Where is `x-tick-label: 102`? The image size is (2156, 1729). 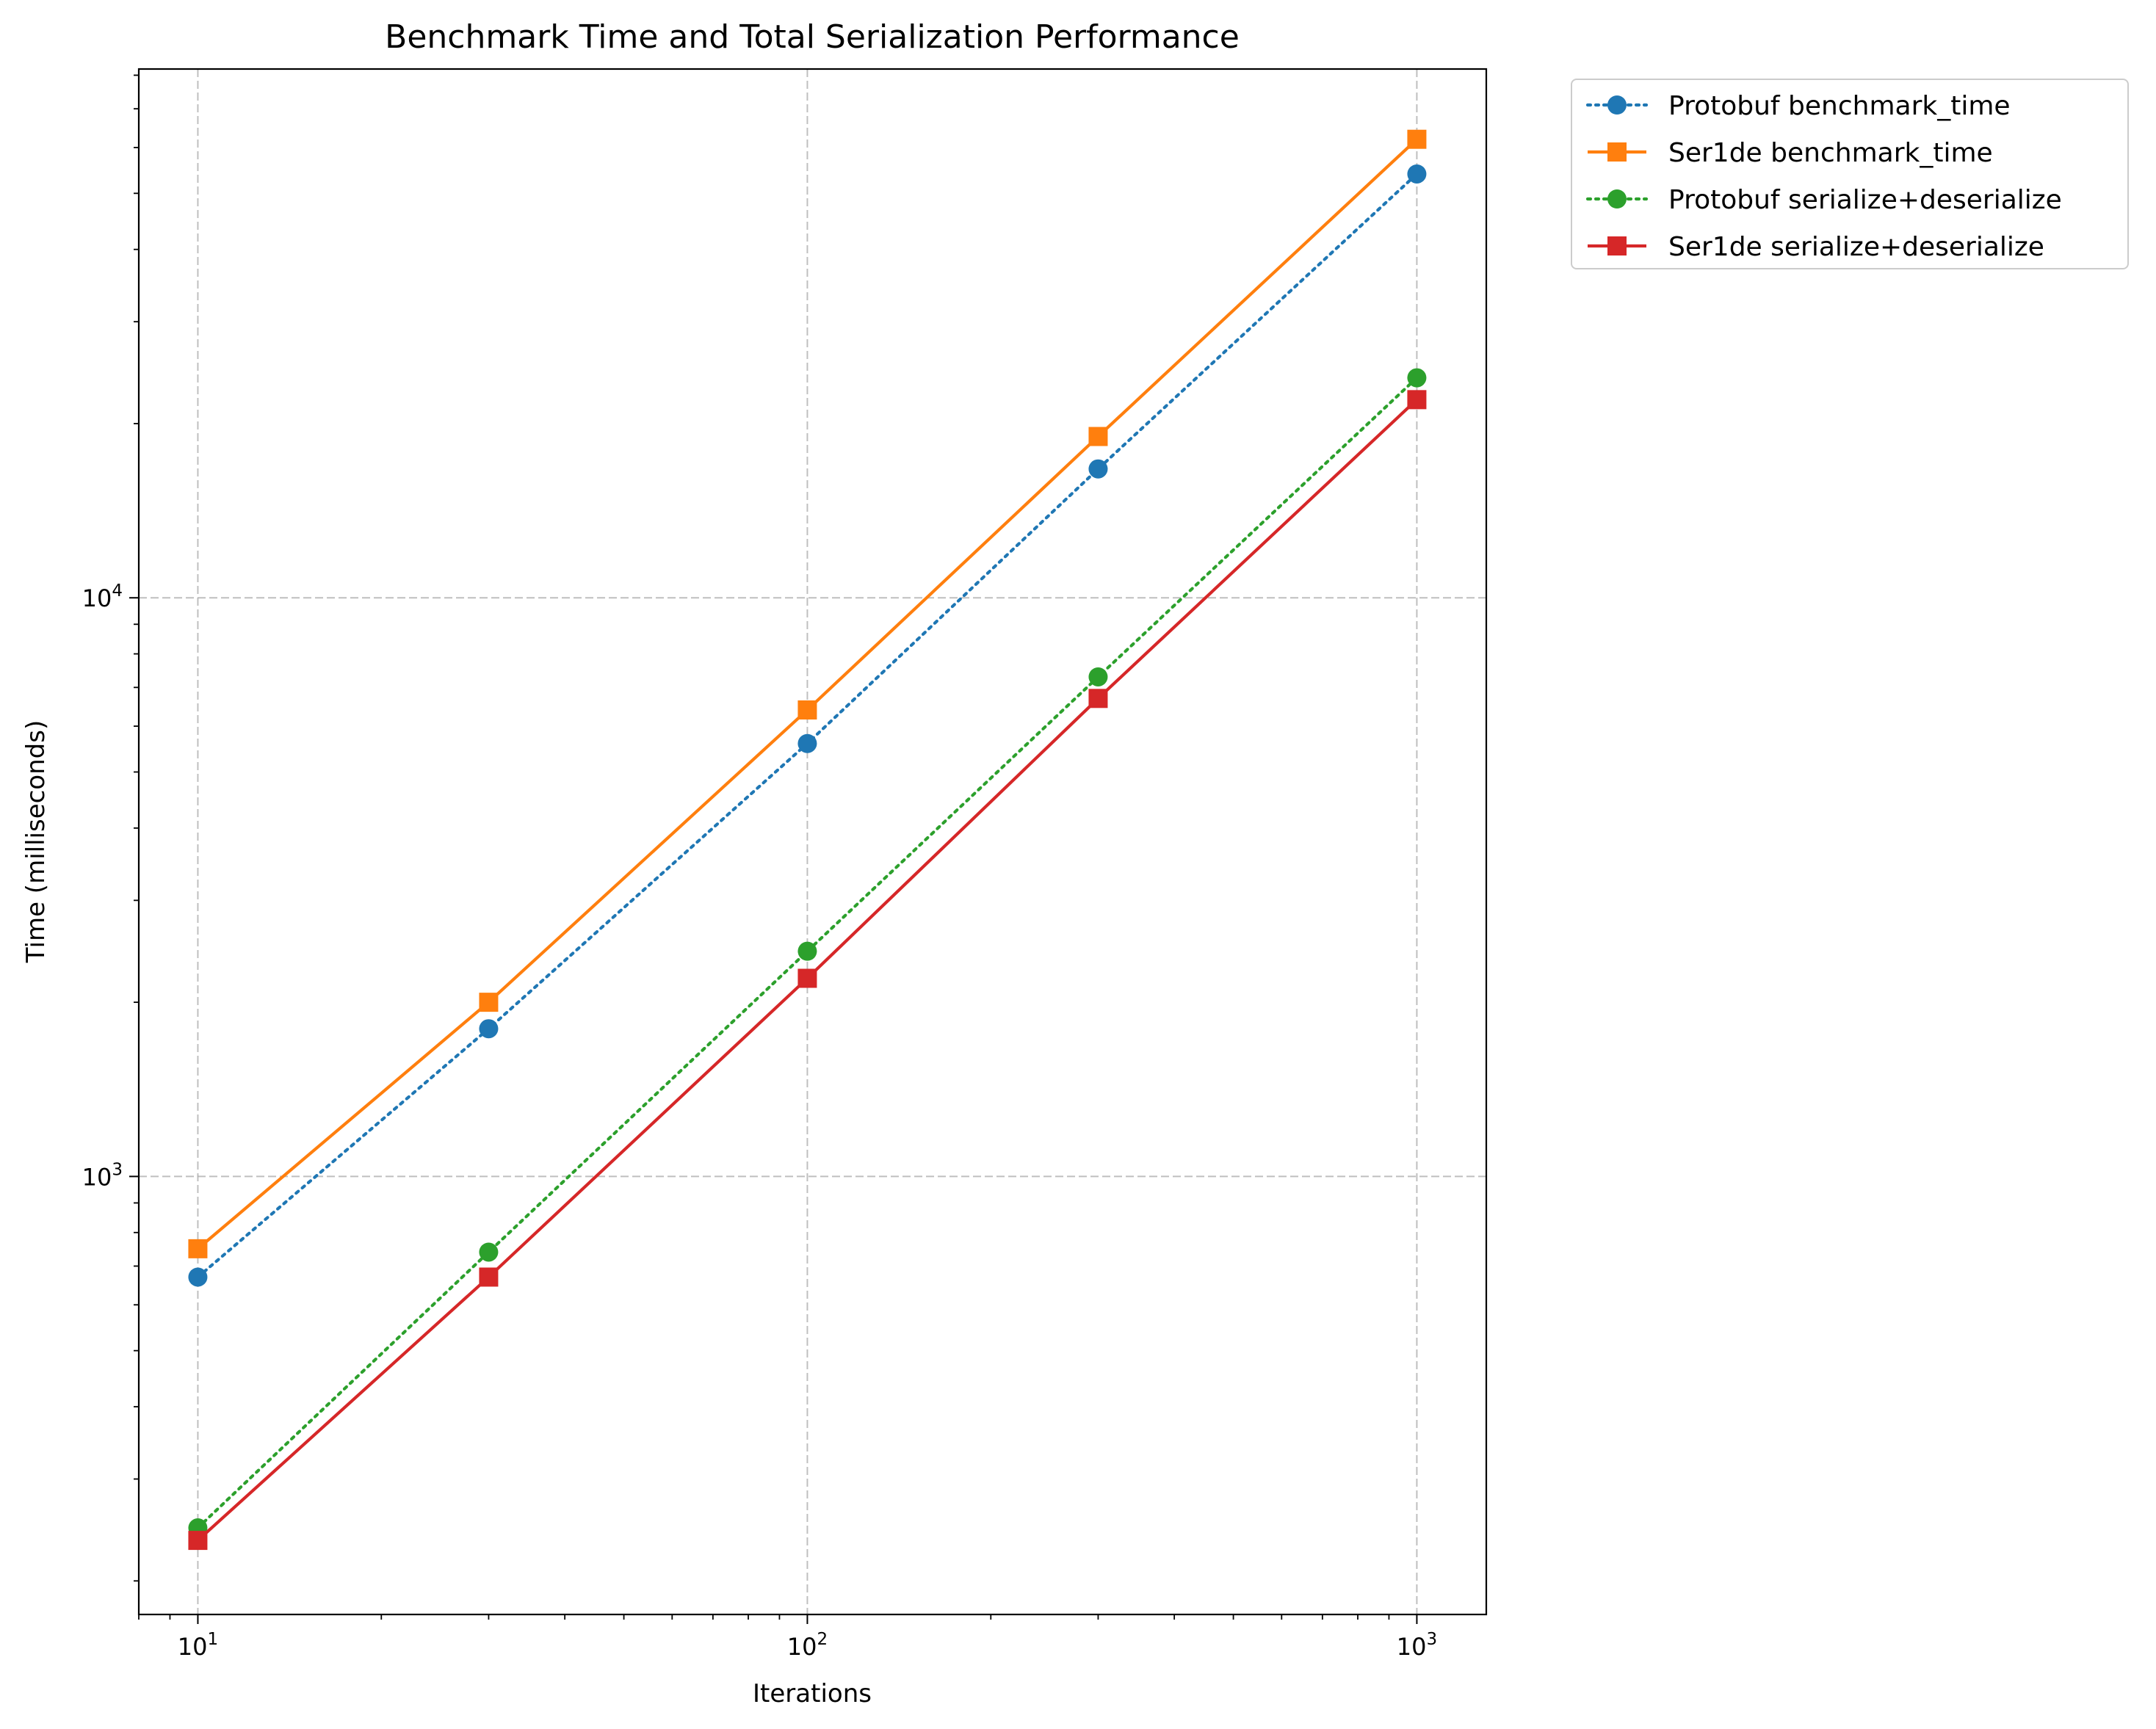
x-tick-label: 102 is located at coordinates (807, 1645).